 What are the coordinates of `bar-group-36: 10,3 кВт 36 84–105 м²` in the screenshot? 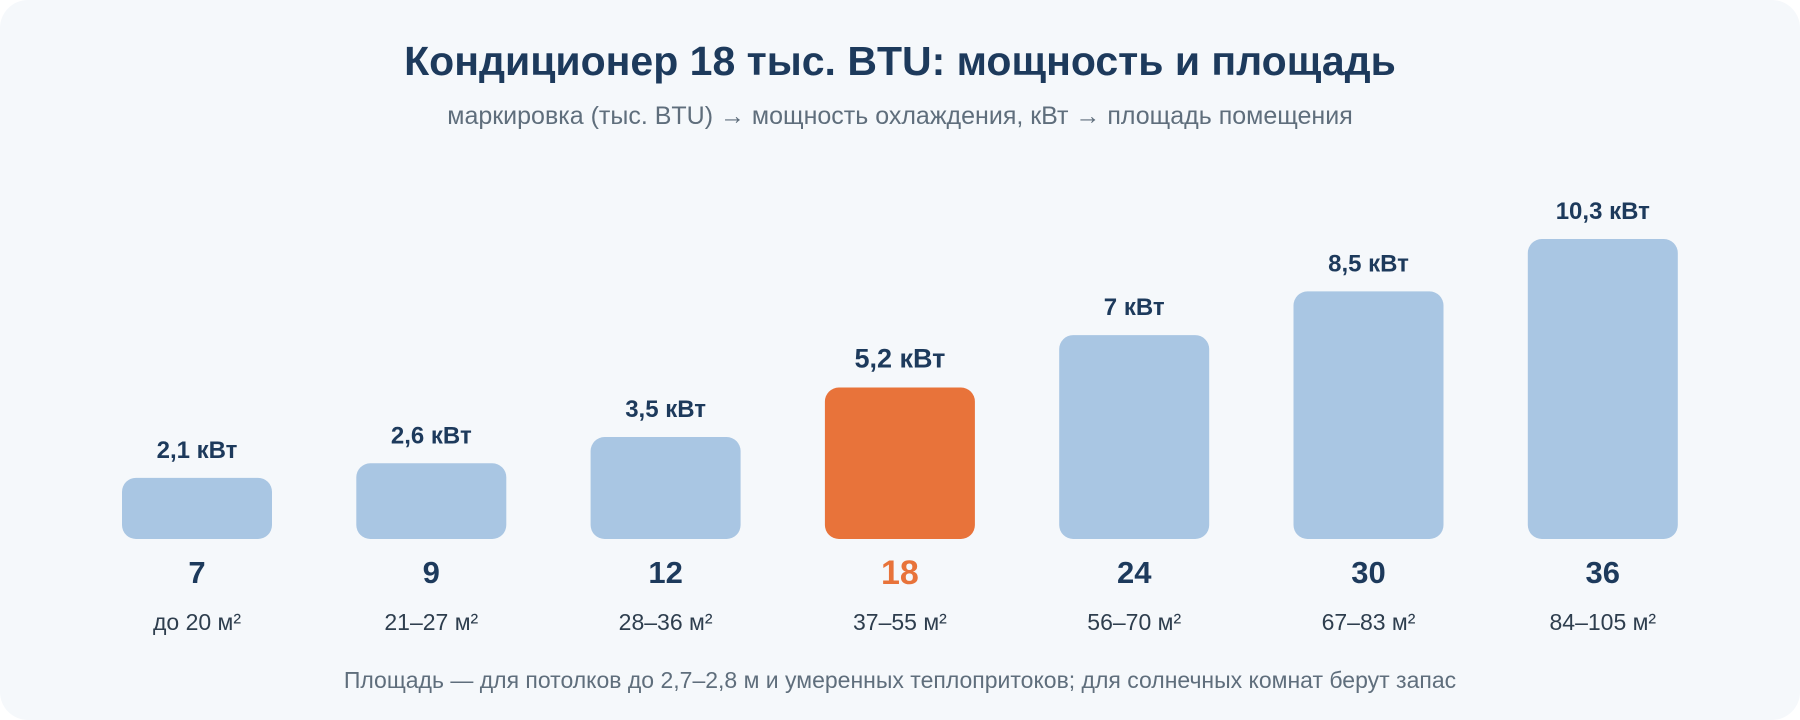 It's located at (1602, 416).